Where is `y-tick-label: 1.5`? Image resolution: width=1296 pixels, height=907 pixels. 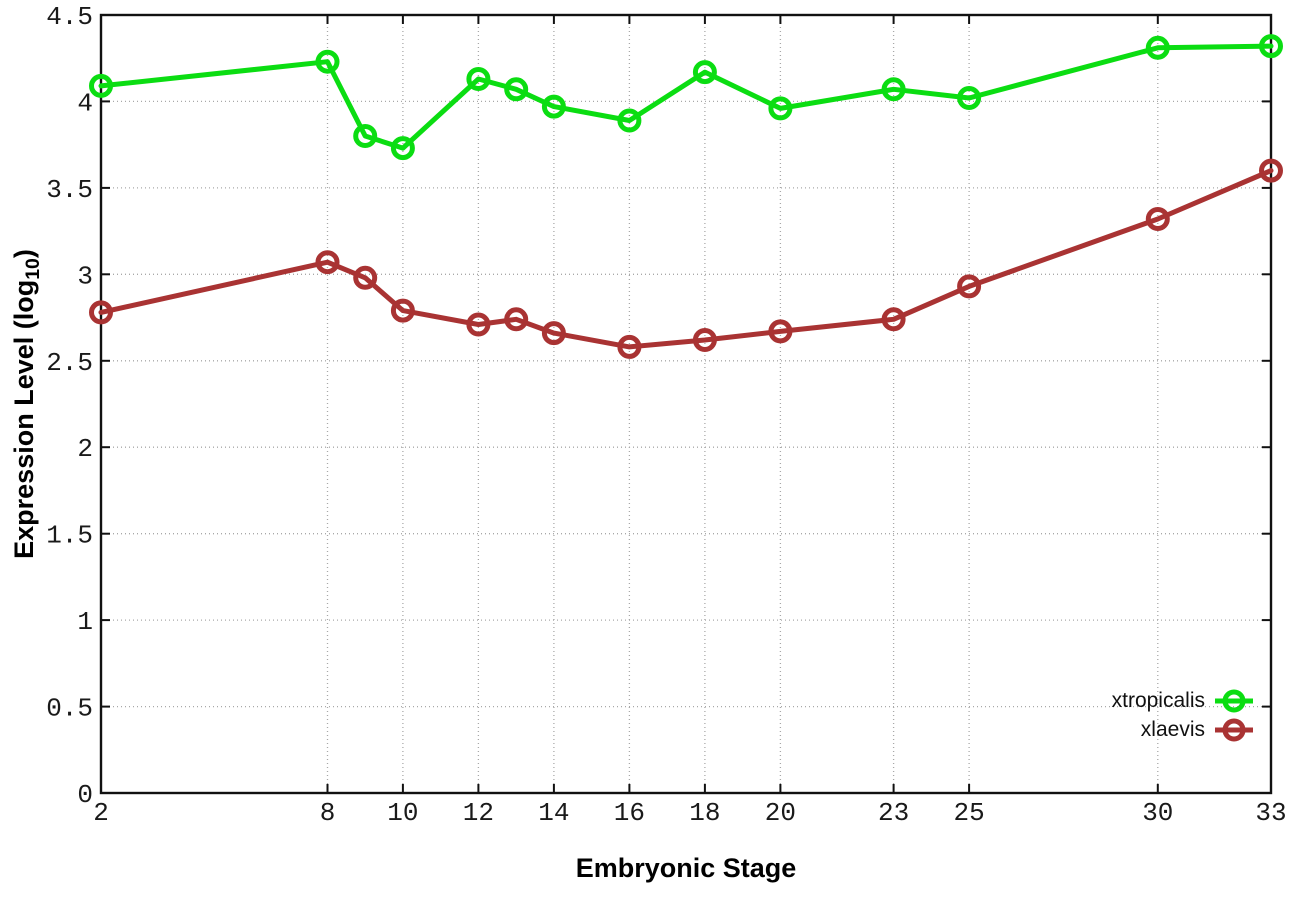
y-tick-label: 1.5 is located at coordinates (69, 536).